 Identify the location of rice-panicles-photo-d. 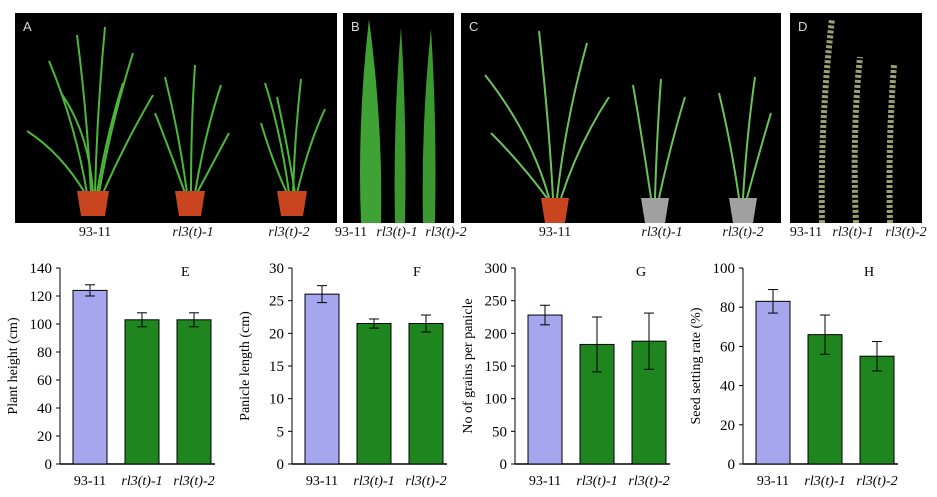
(857, 120).